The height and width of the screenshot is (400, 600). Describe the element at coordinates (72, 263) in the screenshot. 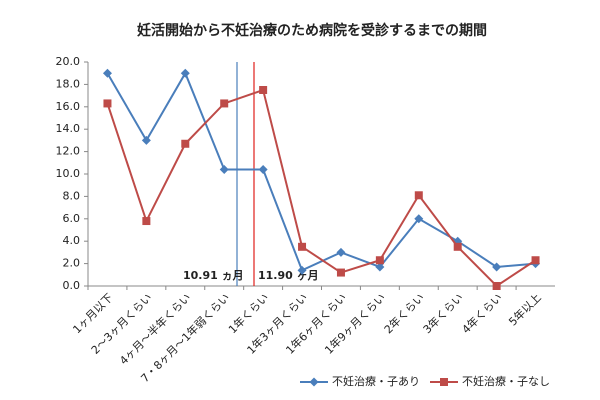

I see `y-tick-label: 2.0` at that location.